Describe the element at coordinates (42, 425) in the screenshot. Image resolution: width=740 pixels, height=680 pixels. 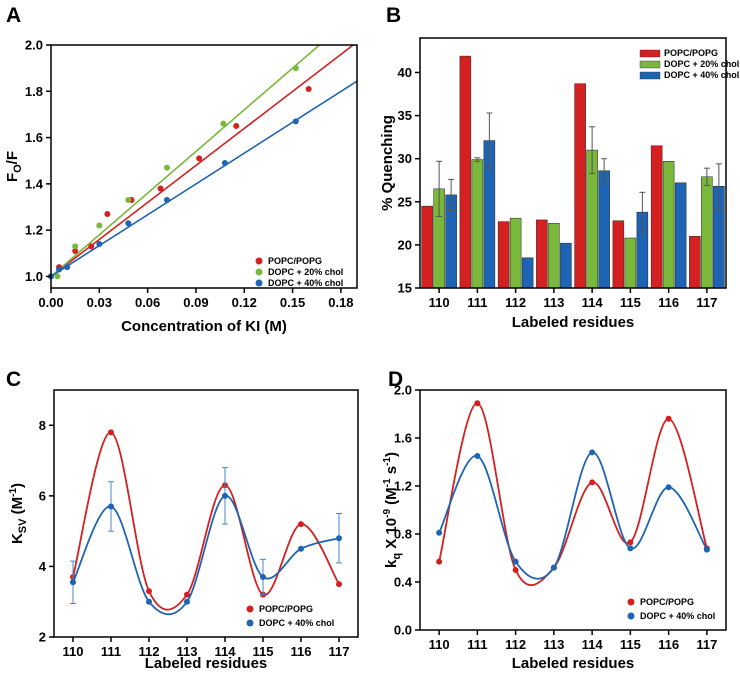
I see `y-tick-label: 8` at that location.